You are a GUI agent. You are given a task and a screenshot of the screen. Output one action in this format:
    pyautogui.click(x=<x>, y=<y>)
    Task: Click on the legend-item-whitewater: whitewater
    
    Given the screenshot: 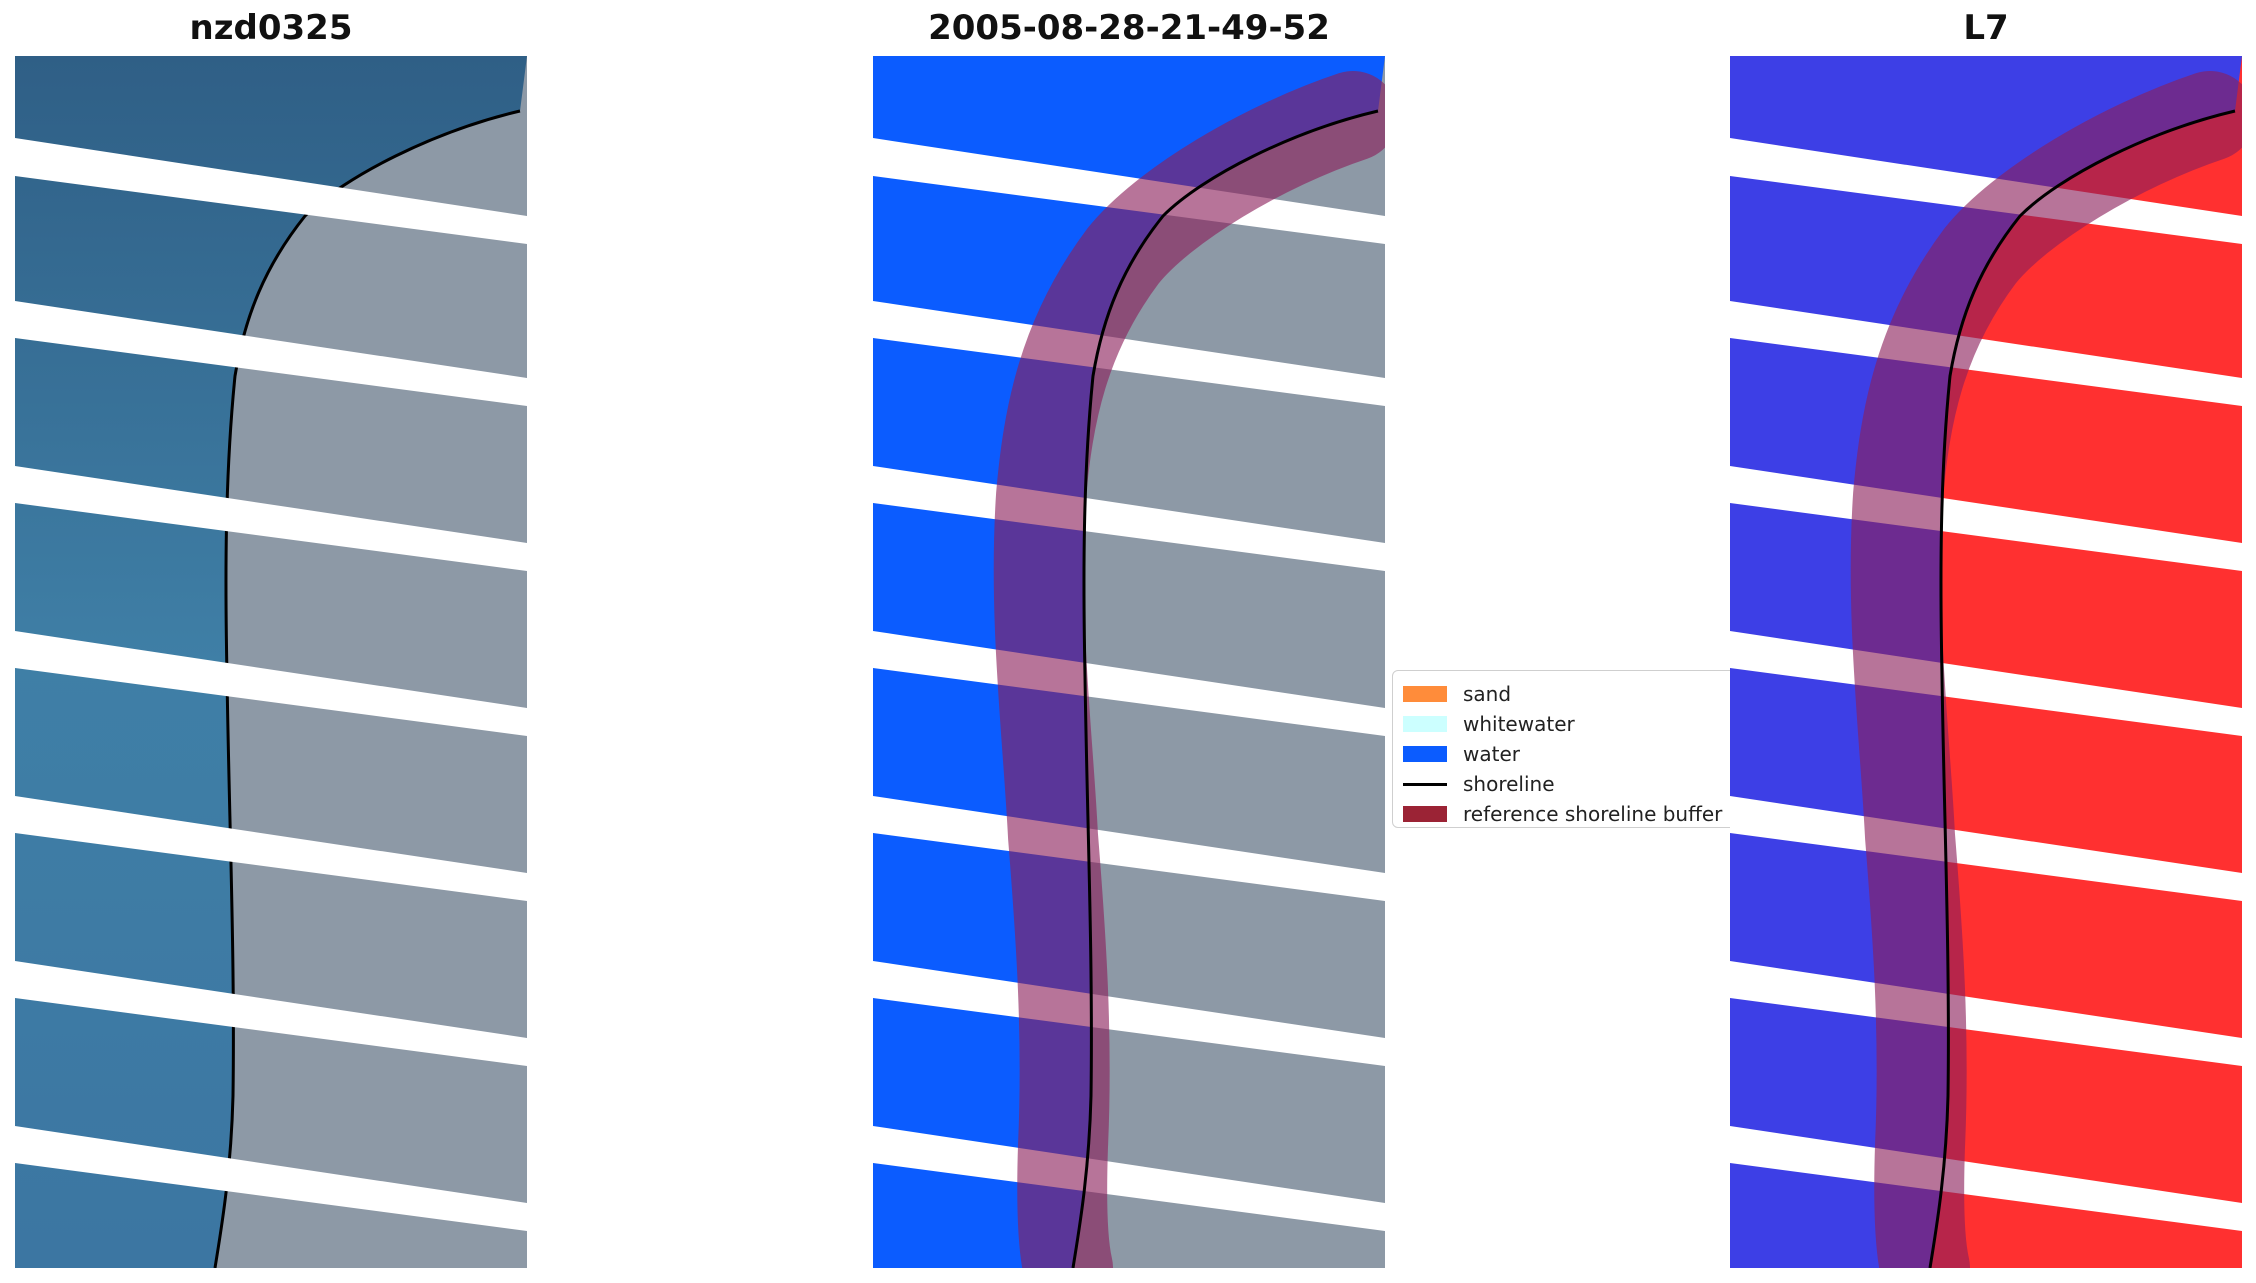 What is the action you would take?
    pyautogui.click(x=1565, y=724)
    